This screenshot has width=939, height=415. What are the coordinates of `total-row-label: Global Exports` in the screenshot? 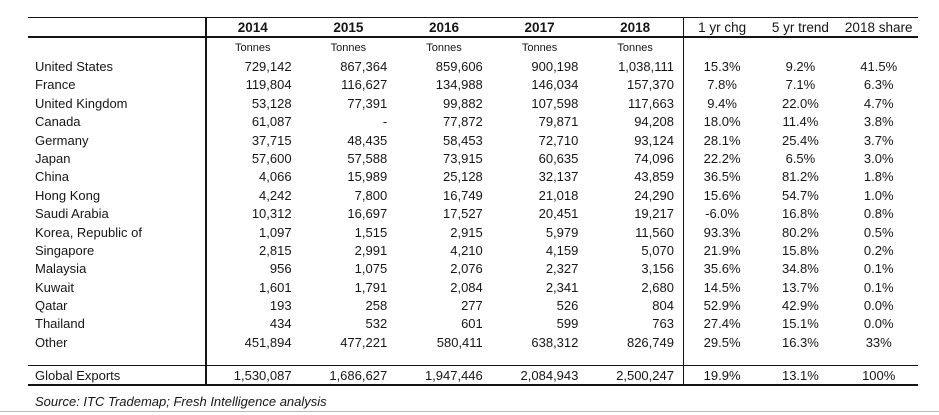 It's located at (78, 376).